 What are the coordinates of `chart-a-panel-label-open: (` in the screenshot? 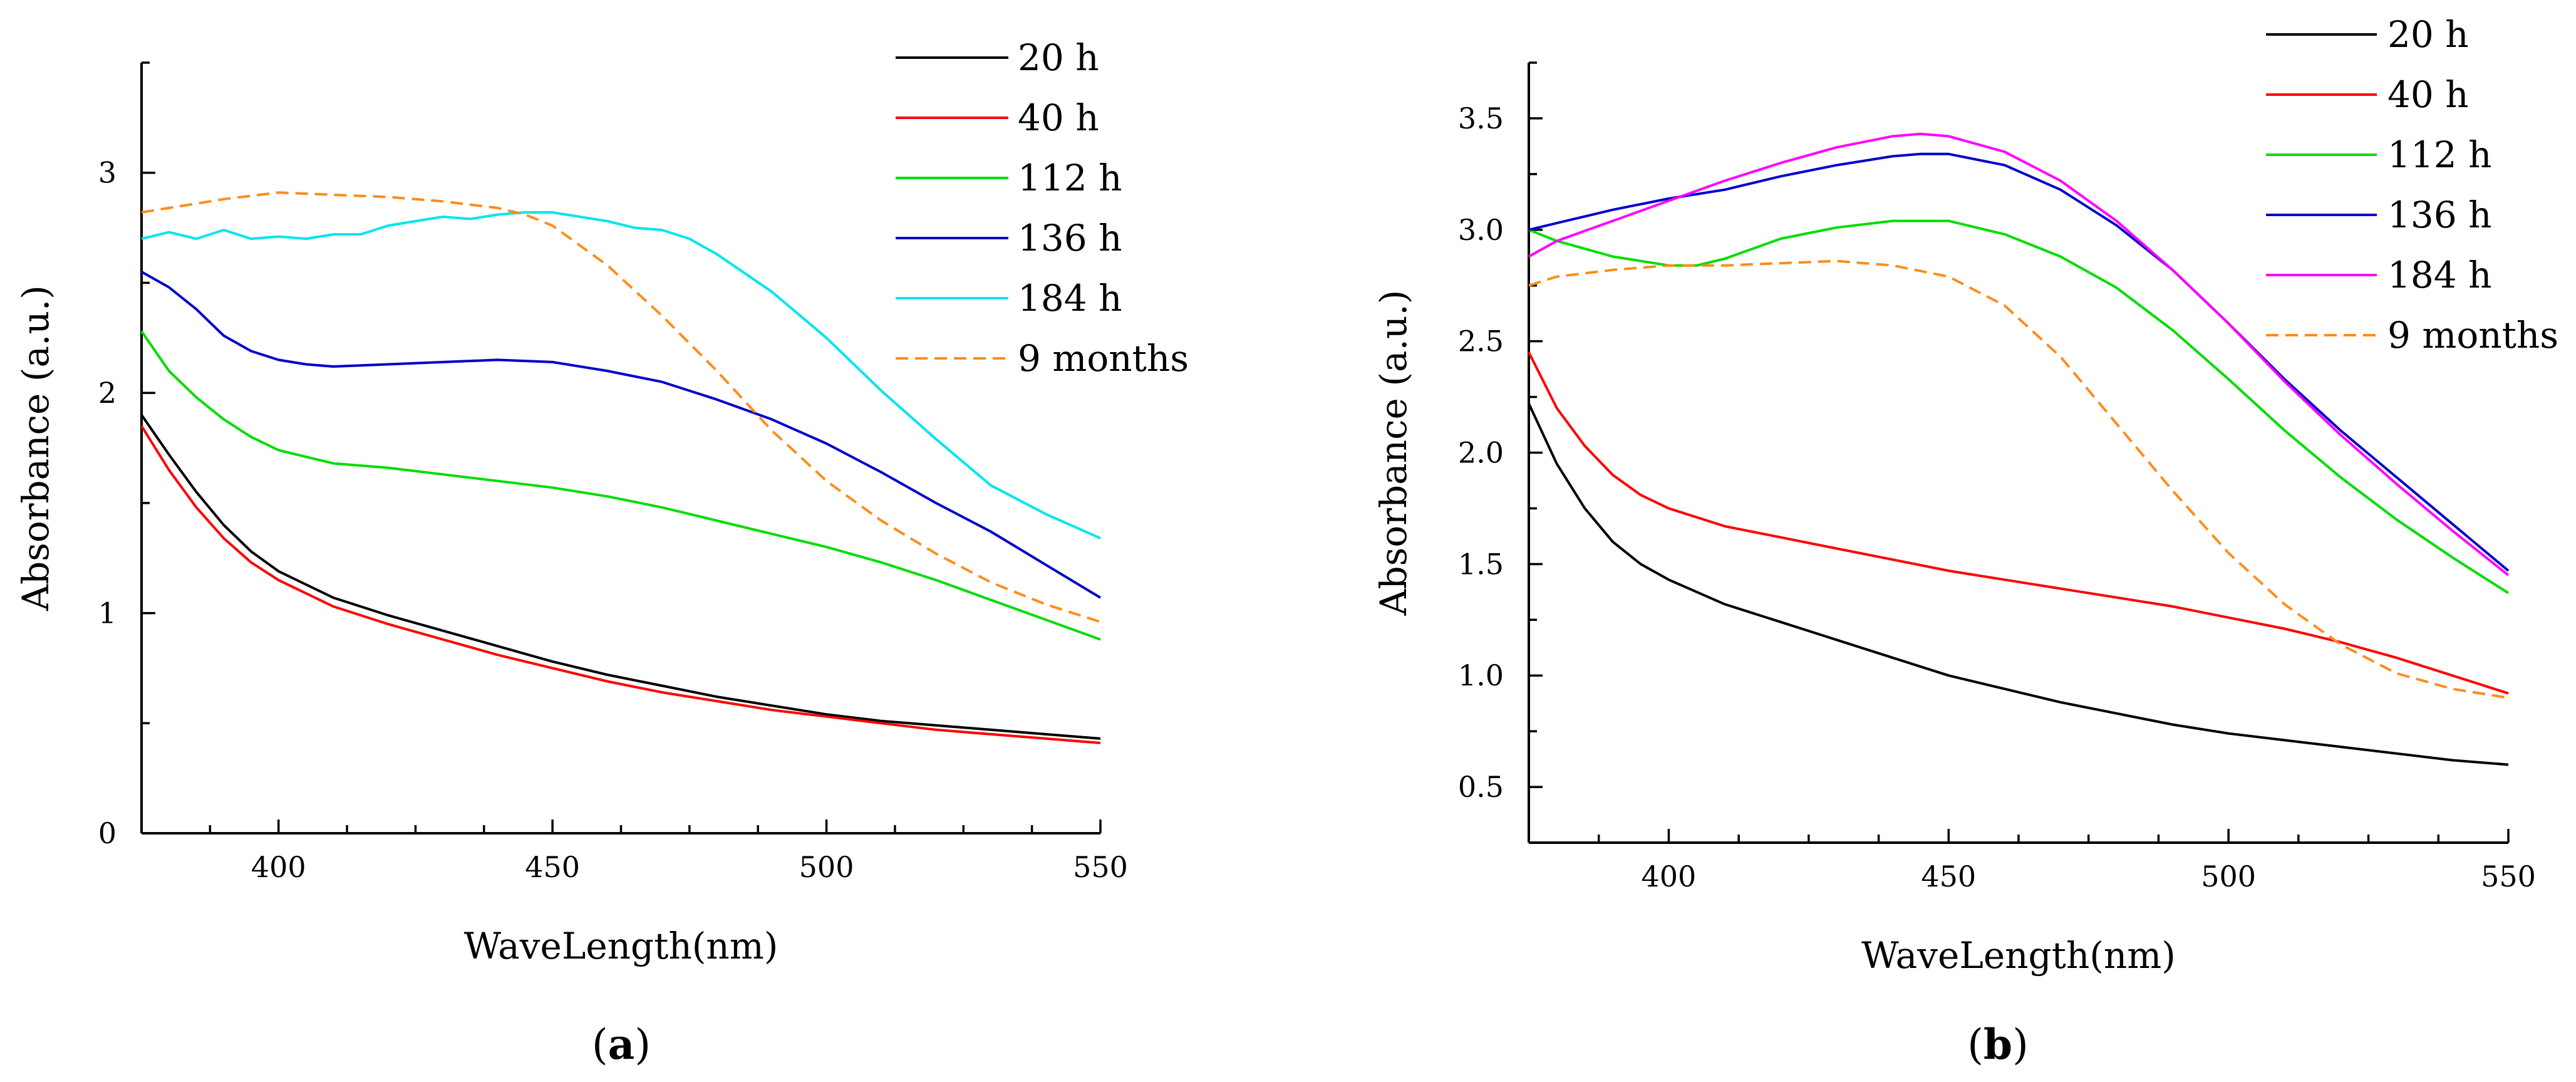 It's located at (600, 1045).